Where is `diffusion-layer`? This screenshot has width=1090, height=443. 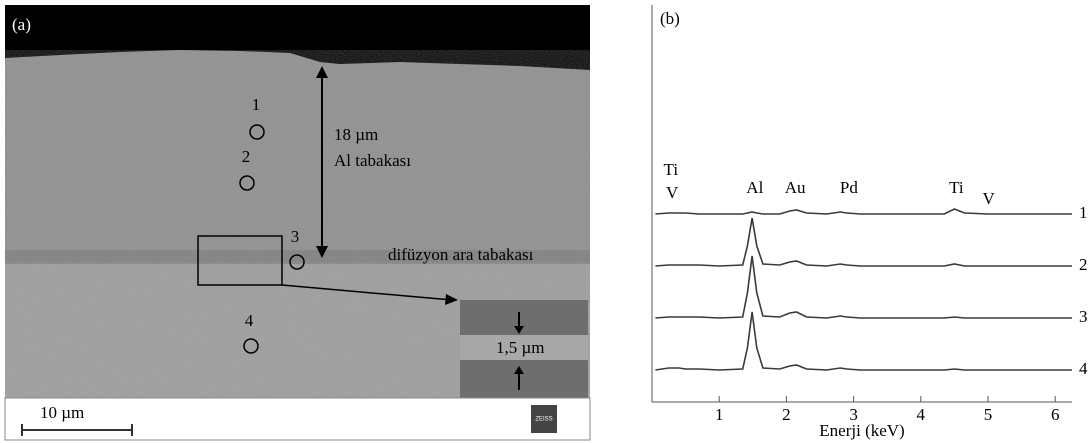 diffusion-layer is located at coordinates (297, 257).